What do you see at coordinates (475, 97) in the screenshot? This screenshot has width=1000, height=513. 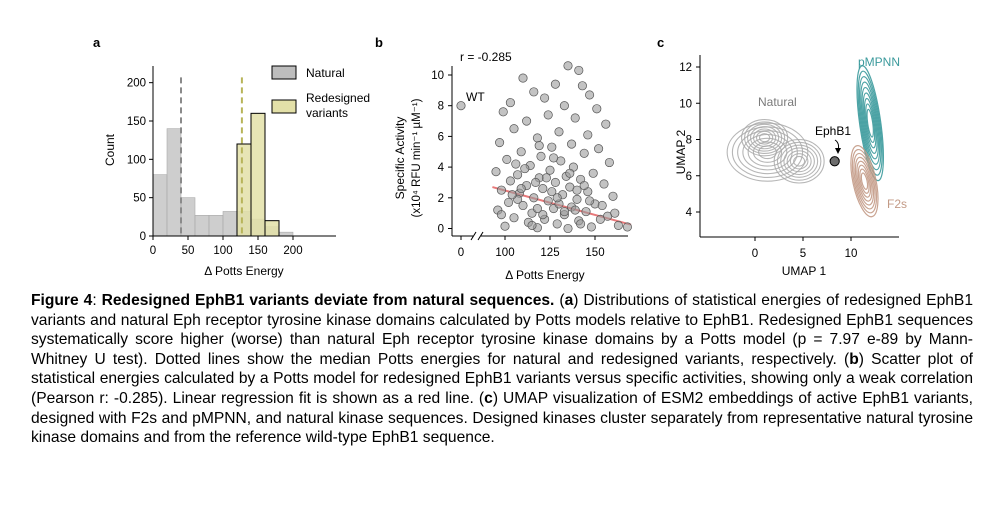 I see `wt-label: WT` at bounding box center [475, 97].